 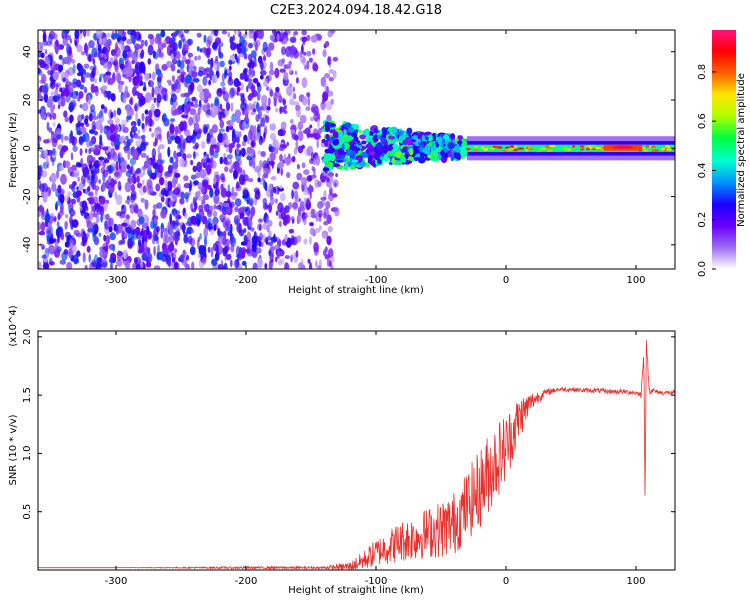 What do you see at coordinates (635, 280) in the screenshot?
I see `spectrogram-x-tick-label: 100` at bounding box center [635, 280].